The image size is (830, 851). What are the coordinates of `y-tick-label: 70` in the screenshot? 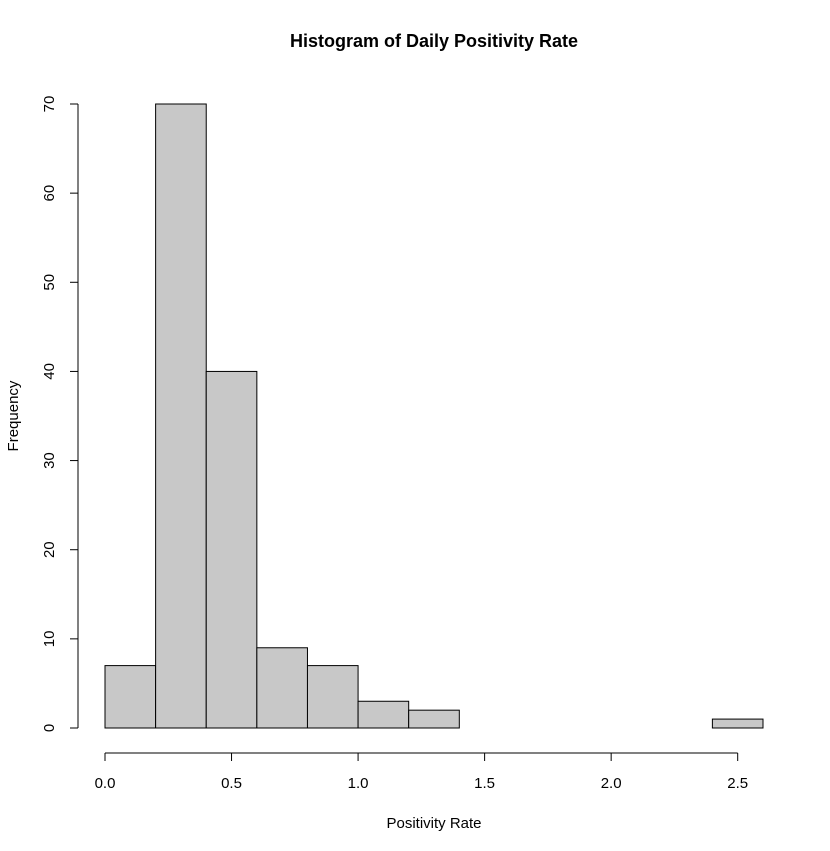 It's located at (49, 104).